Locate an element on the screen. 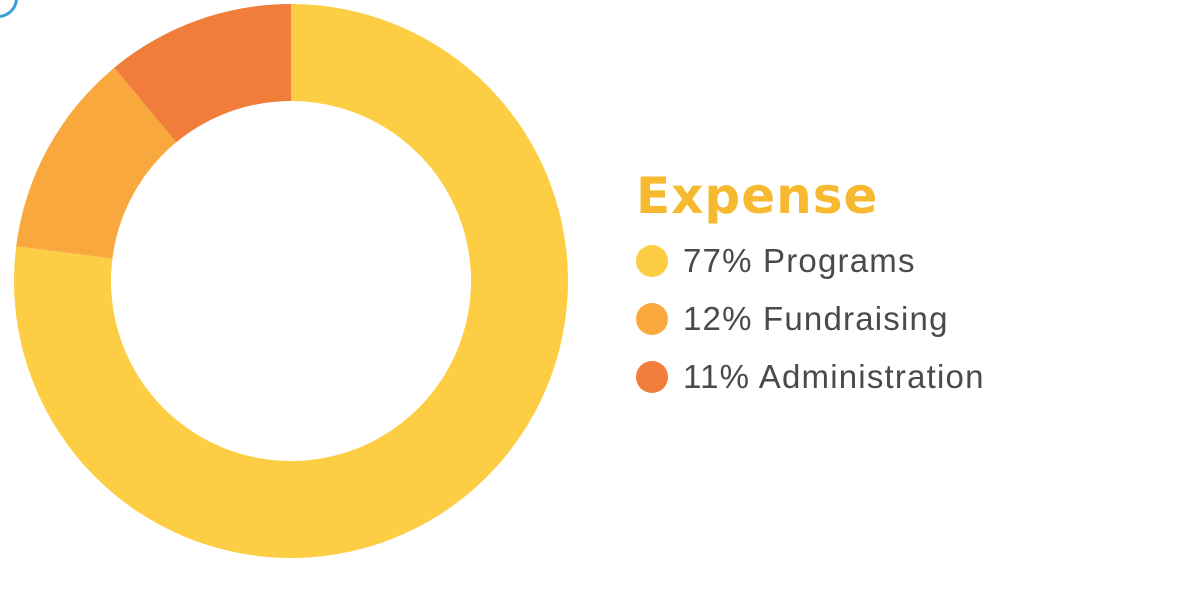 The image size is (1202, 598). legend-swatch-administration is located at coordinates (652, 377).